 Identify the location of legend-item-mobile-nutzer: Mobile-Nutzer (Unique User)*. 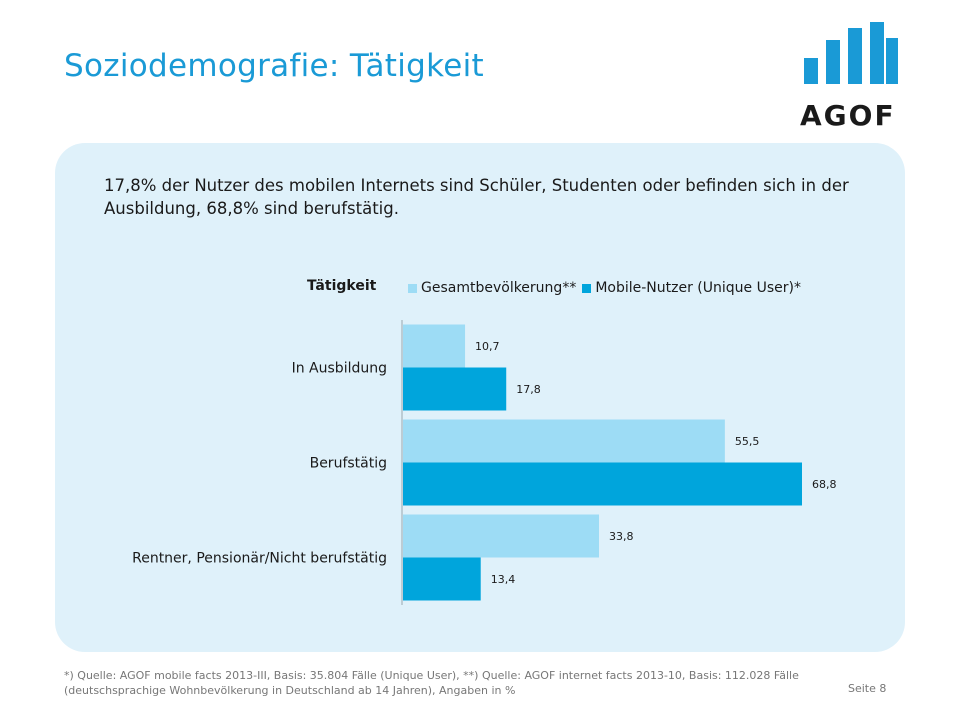
(691, 288).